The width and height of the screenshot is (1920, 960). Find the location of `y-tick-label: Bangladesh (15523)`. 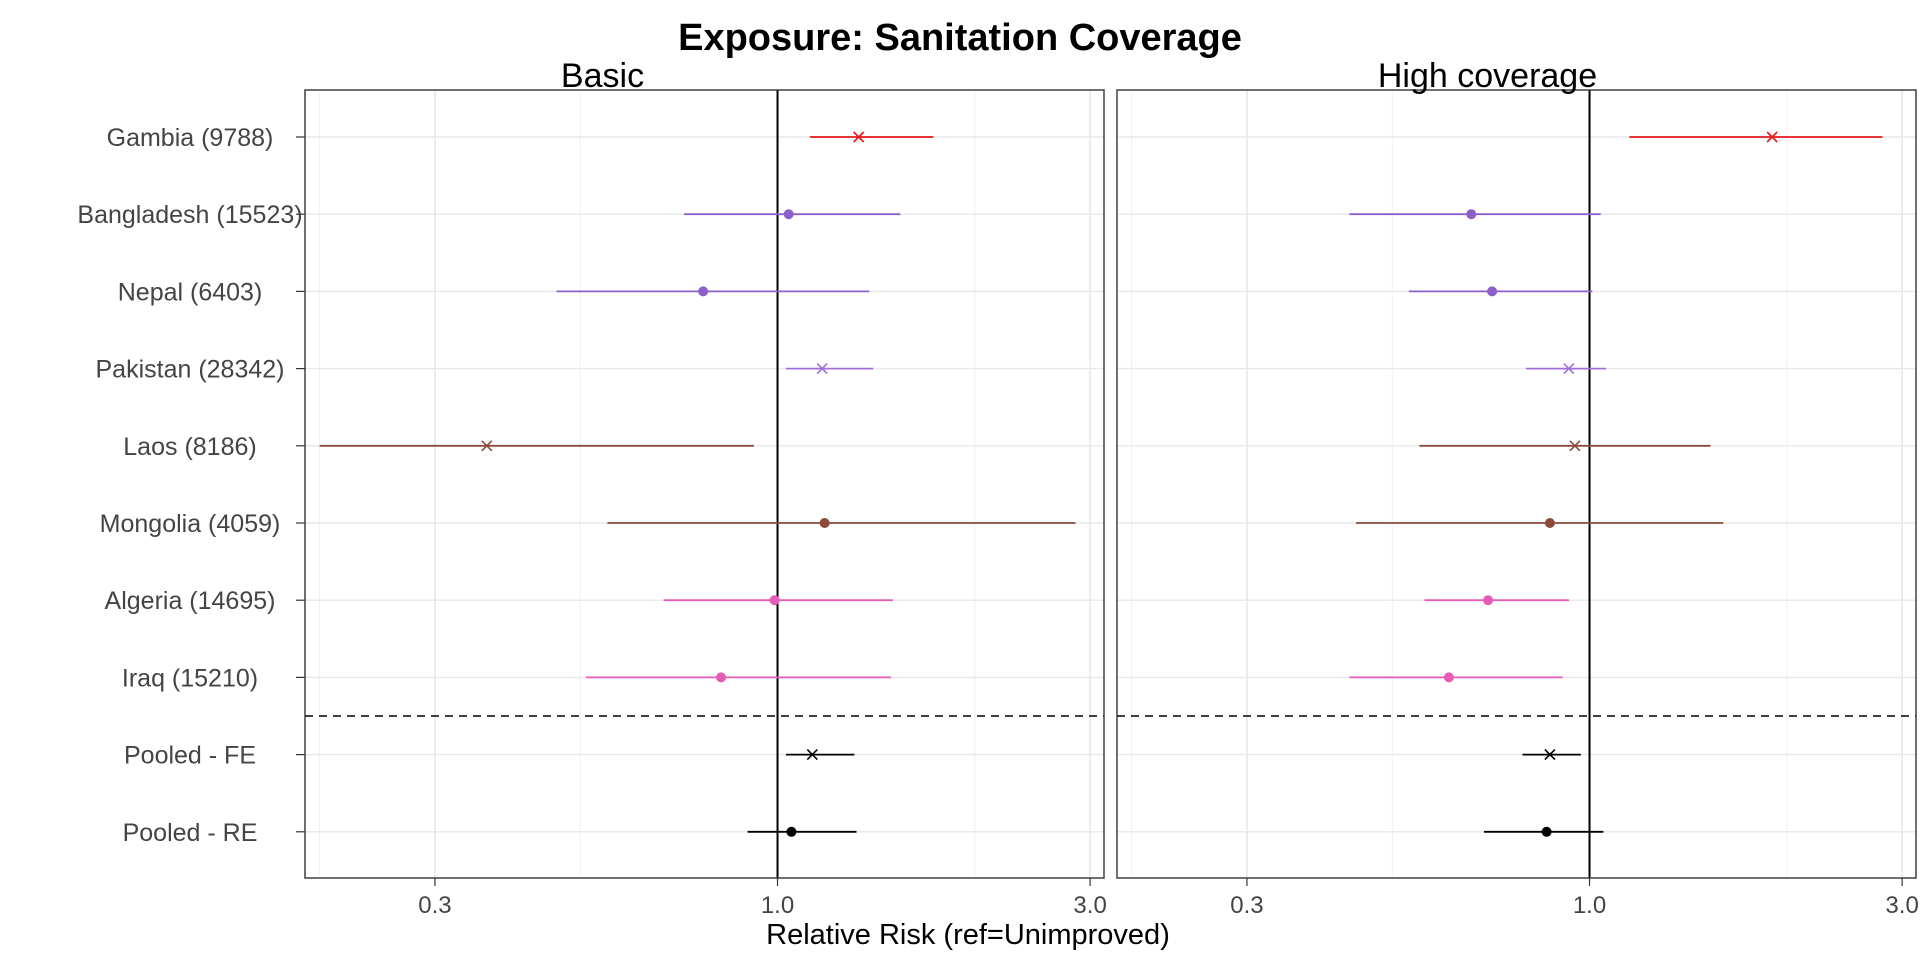

y-tick-label: Bangladesh (15523) is located at coordinates (189, 215).